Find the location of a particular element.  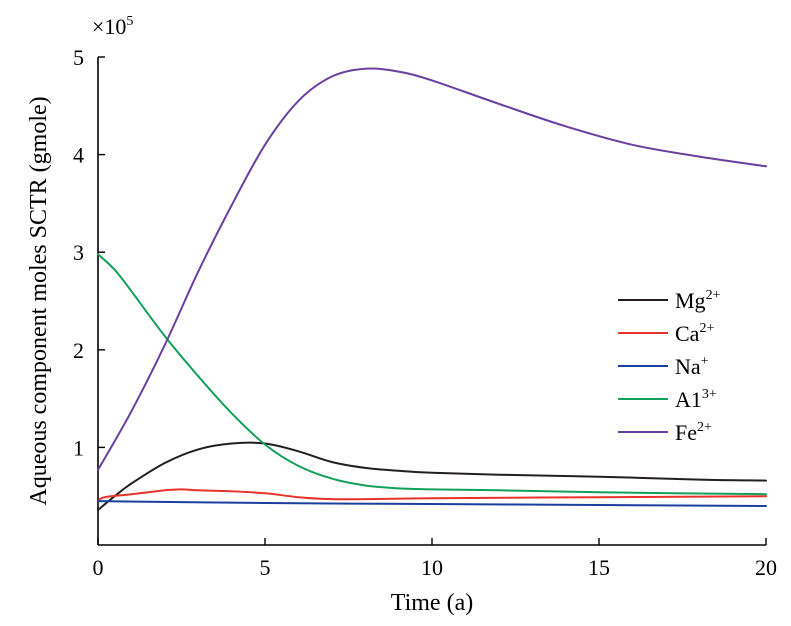

legend-label-fe: Fe2+ is located at coordinates (693, 432).